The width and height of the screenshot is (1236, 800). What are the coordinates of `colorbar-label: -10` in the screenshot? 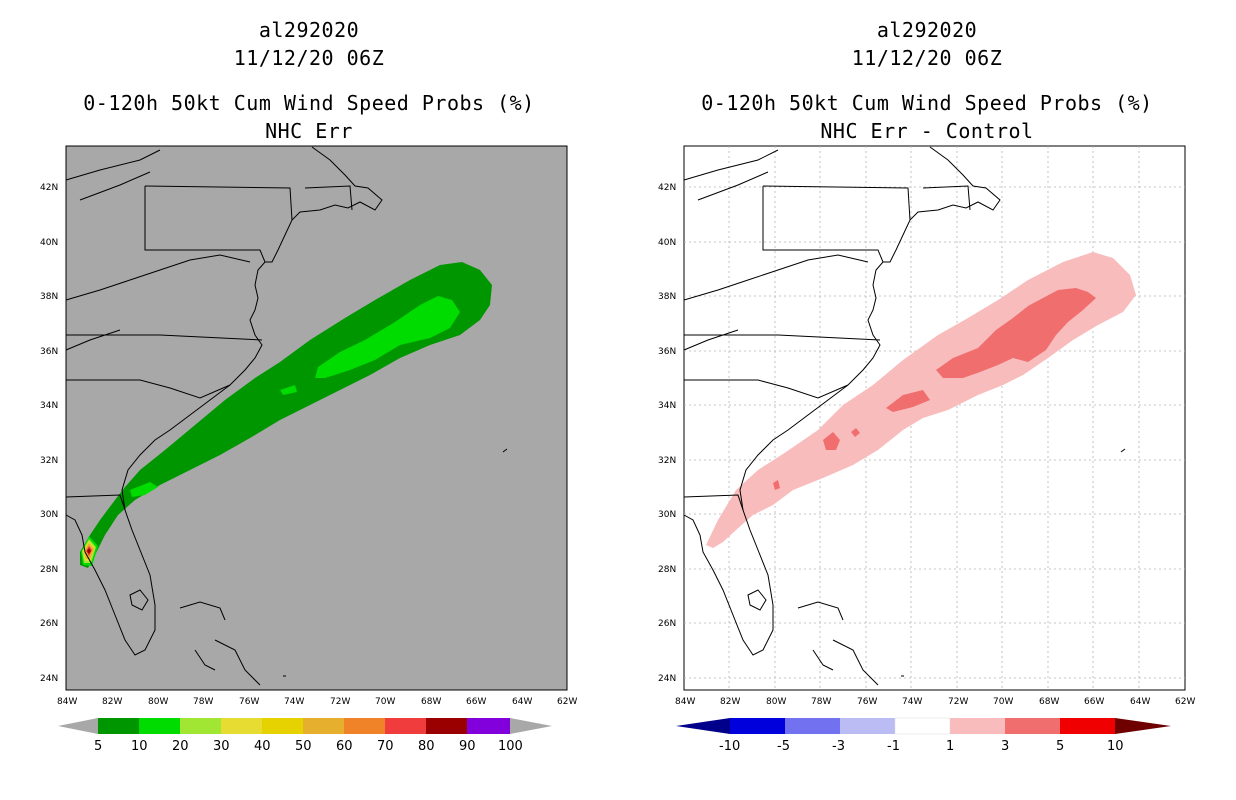 It's located at (729, 746).